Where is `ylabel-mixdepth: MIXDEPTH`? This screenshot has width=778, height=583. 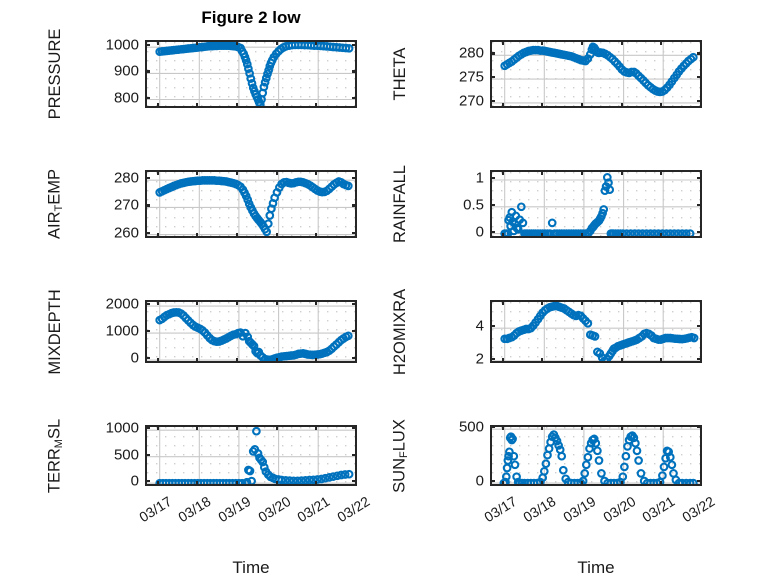 ylabel-mixdepth: MIXDEPTH is located at coordinates (55, 331).